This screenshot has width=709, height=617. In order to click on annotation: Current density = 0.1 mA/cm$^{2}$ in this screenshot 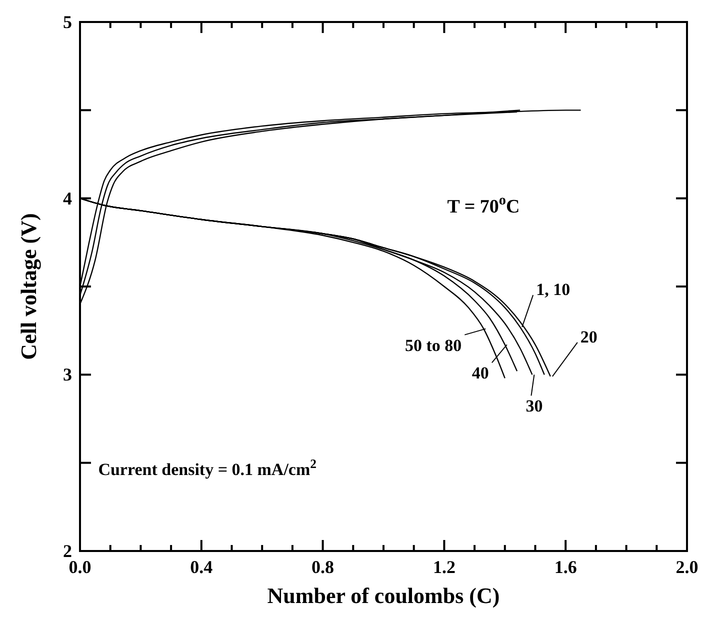, I will do `click(207, 468)`.